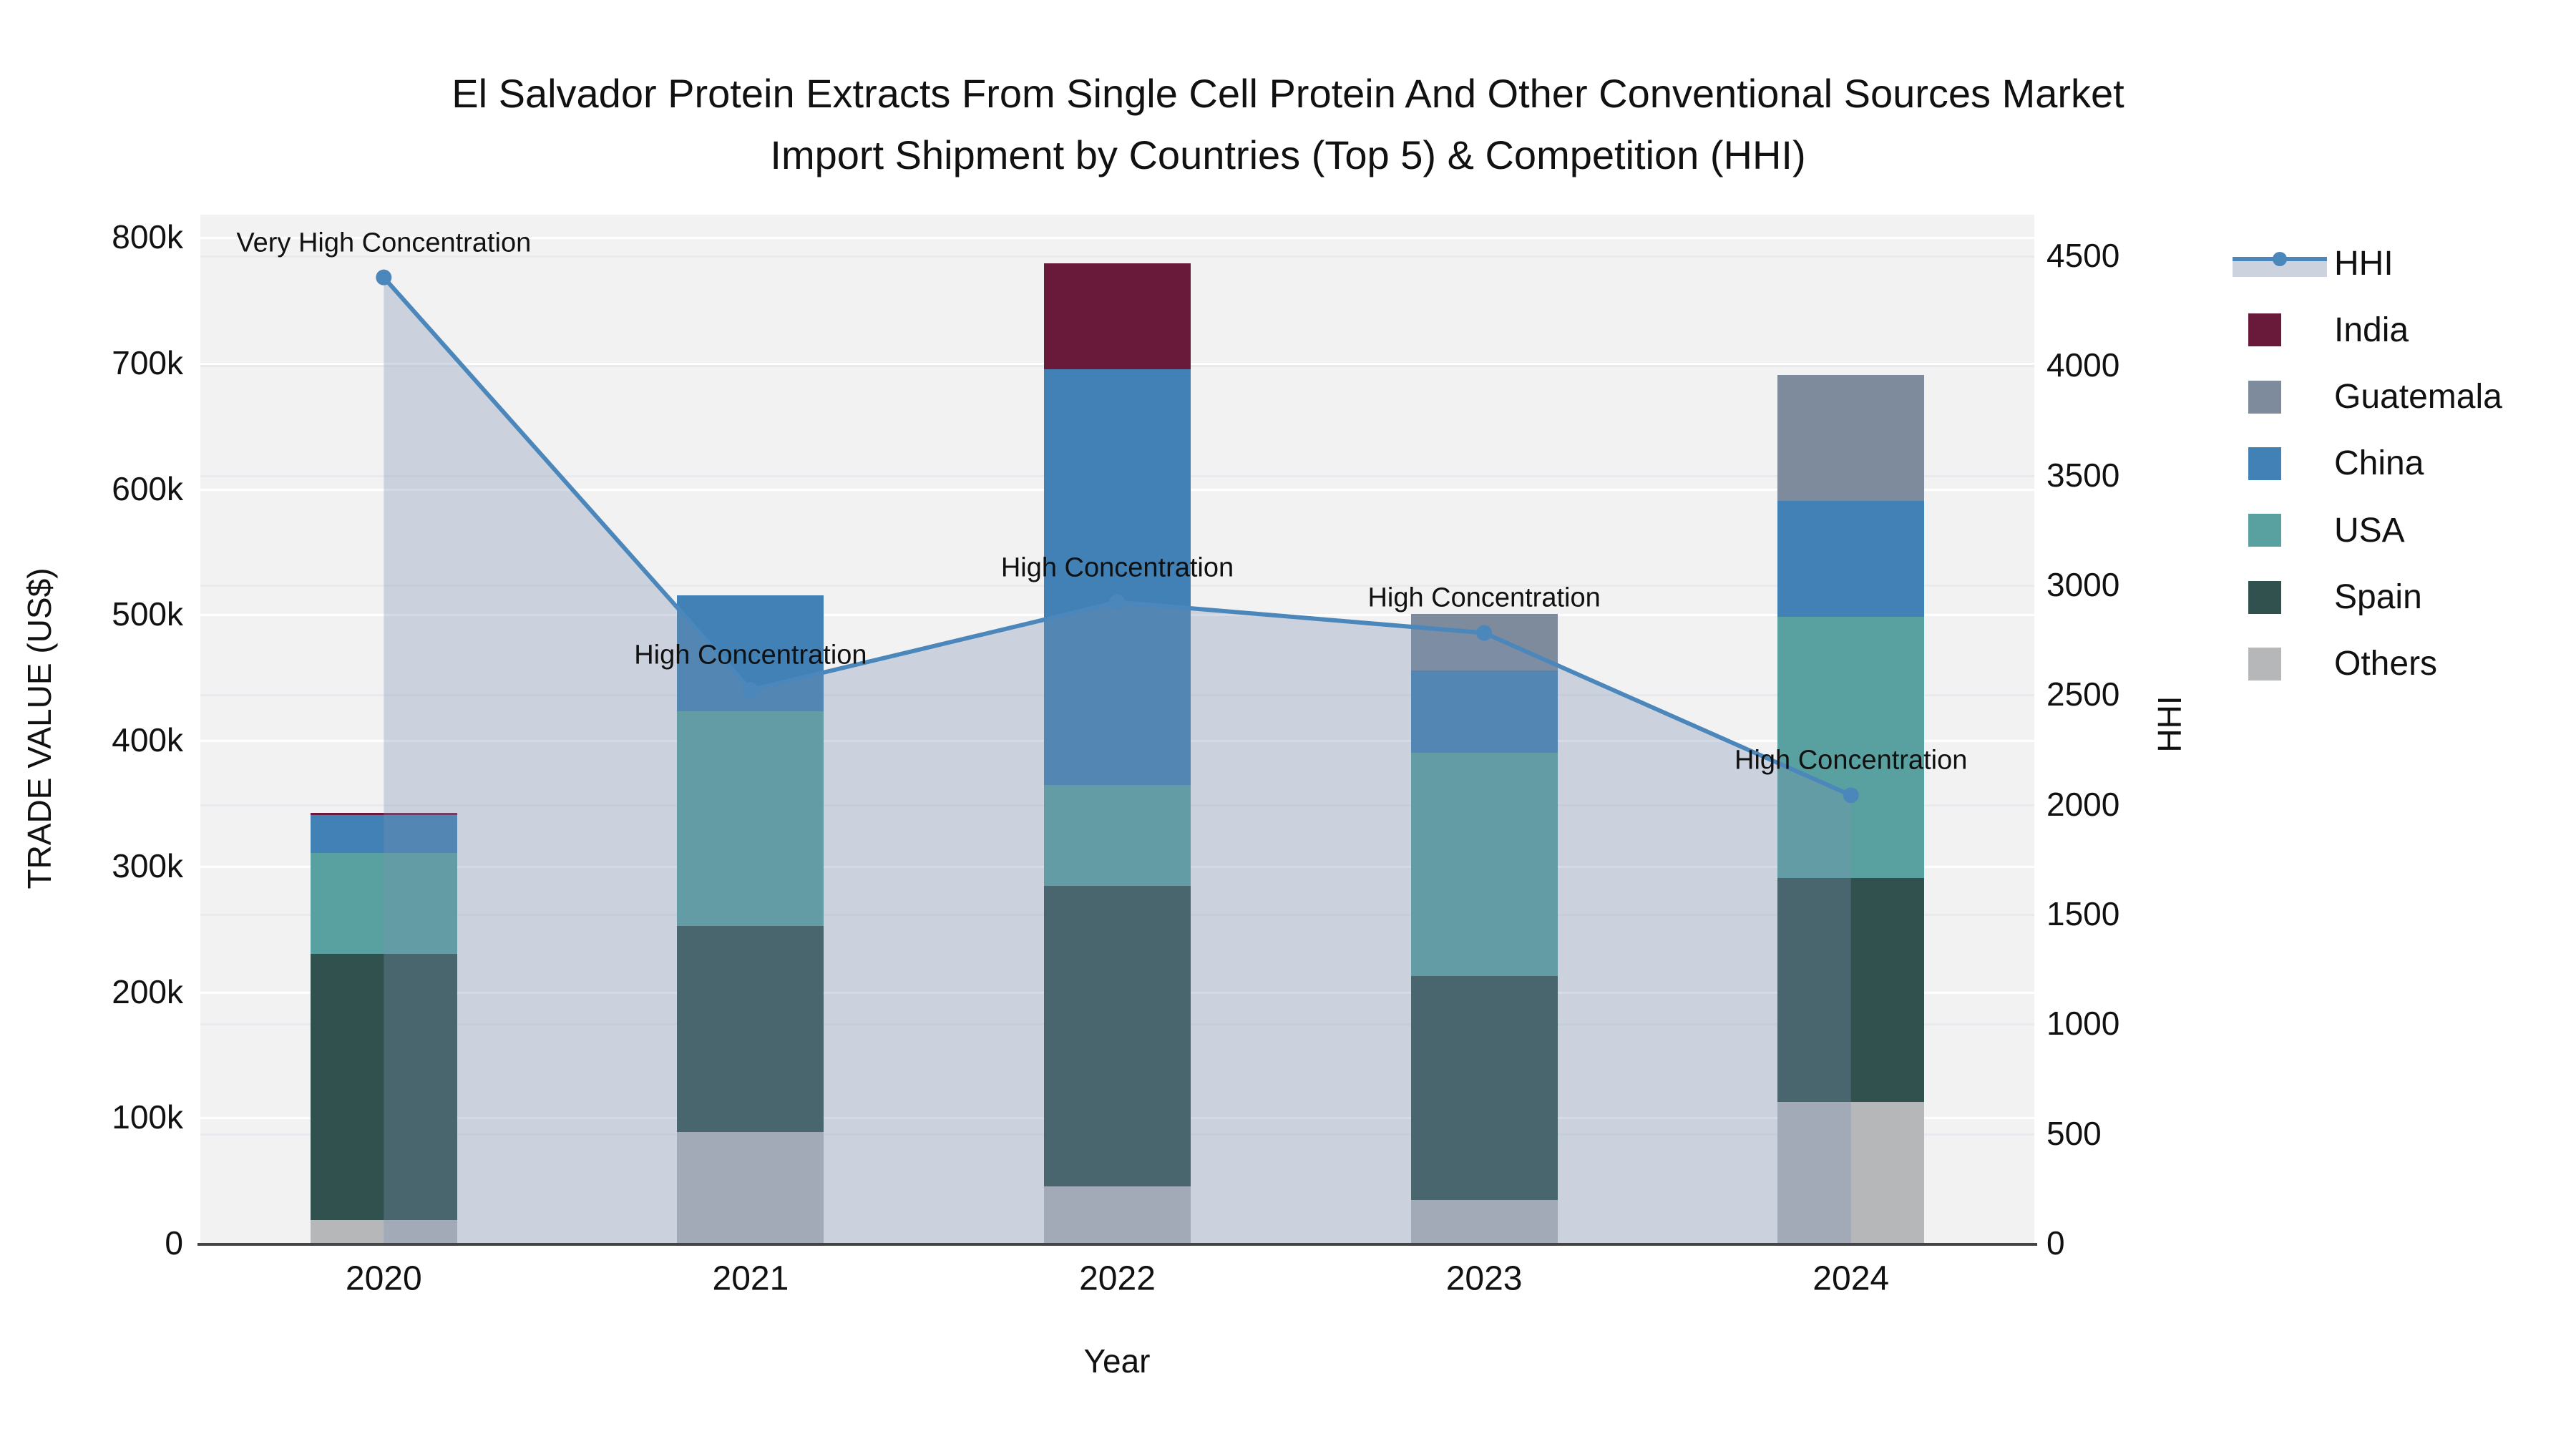 The width and height of the screenshot is (2576, 1449). I want to click on bar-segment-spain-2023, so click(1484, 1088).